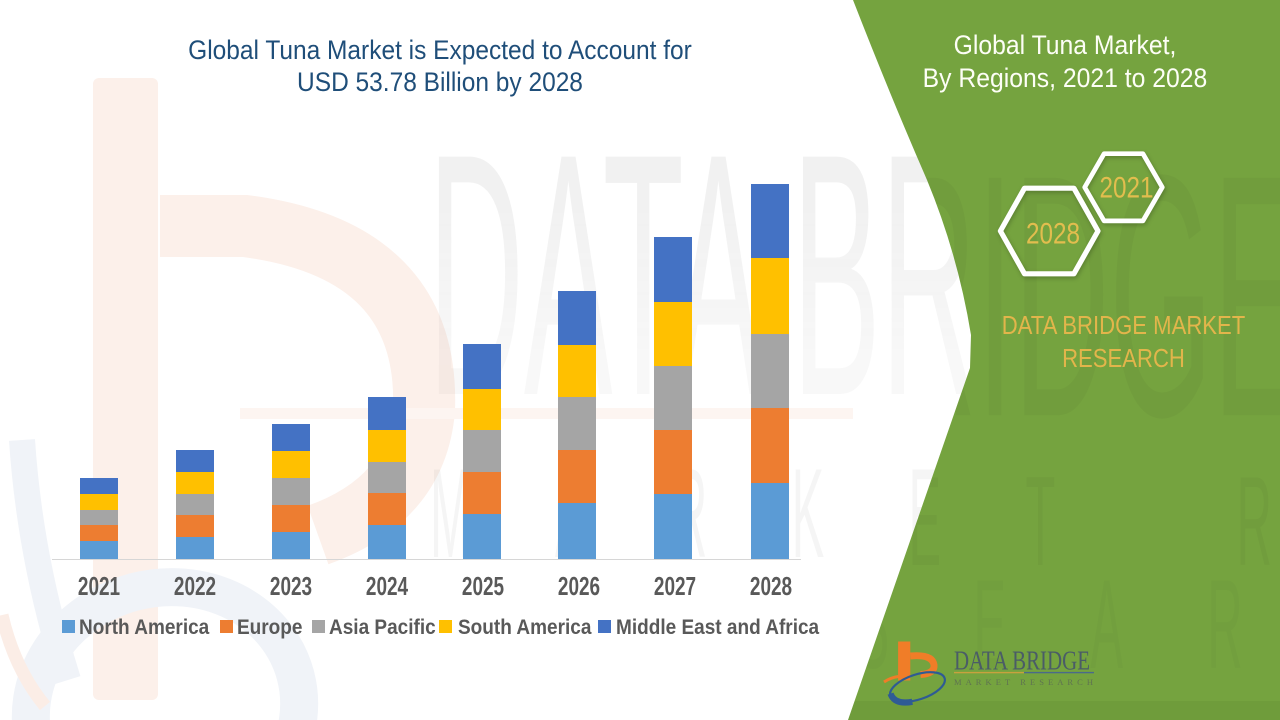  Describe the element at coordinates (1022, 660) in the screenshot. I see `svg-text: DATA BRIDGE` at that location.